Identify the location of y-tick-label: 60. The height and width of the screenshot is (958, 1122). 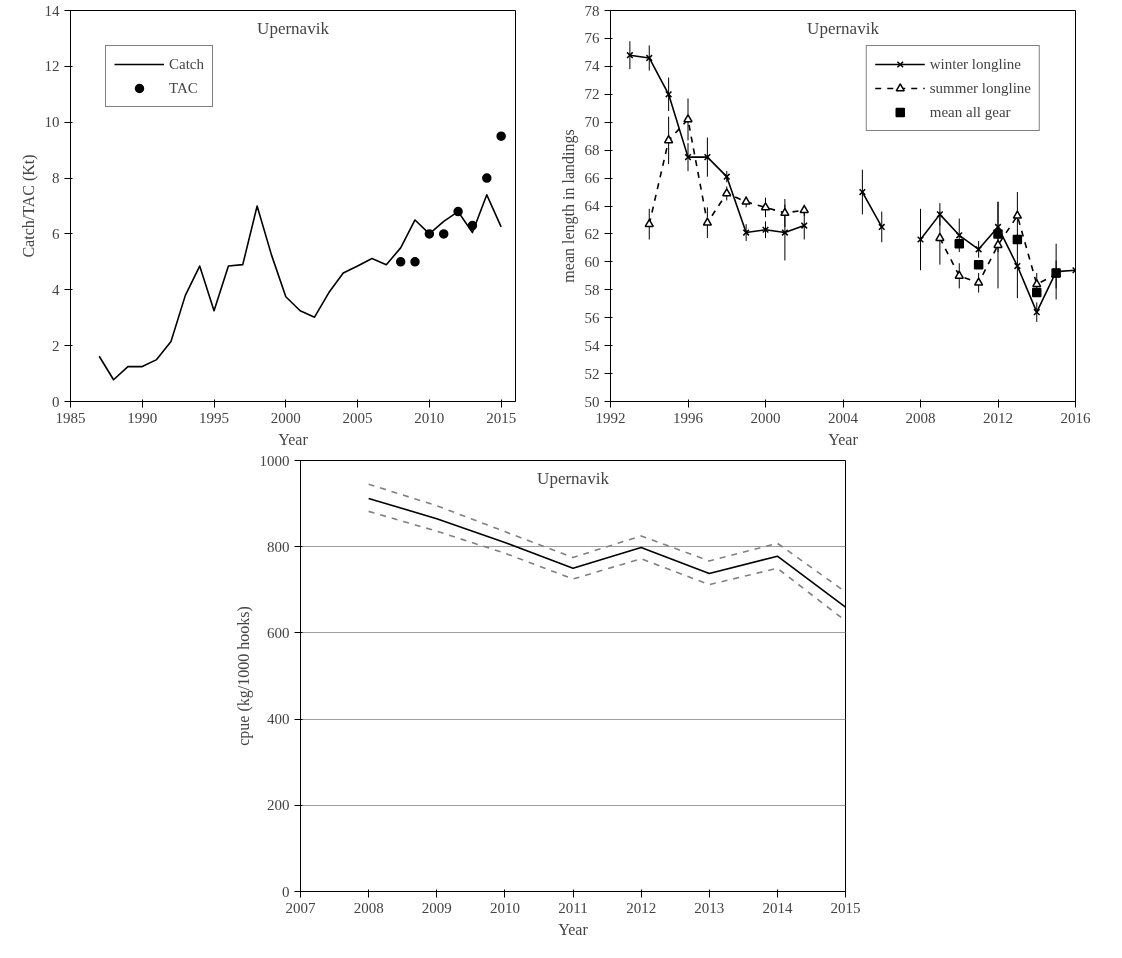
(592, 261).